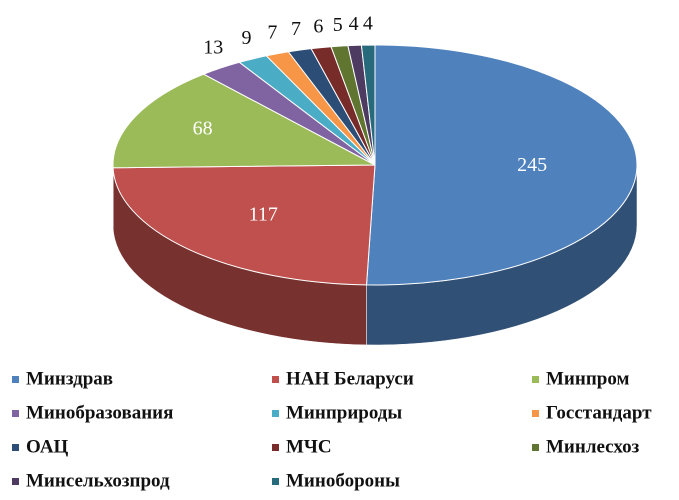 This screenshot has width=679, height=500. Describe the element at coordinates (98, 480) in the screenshot. I see `legend-label: Минсельхозпрод` at that location.